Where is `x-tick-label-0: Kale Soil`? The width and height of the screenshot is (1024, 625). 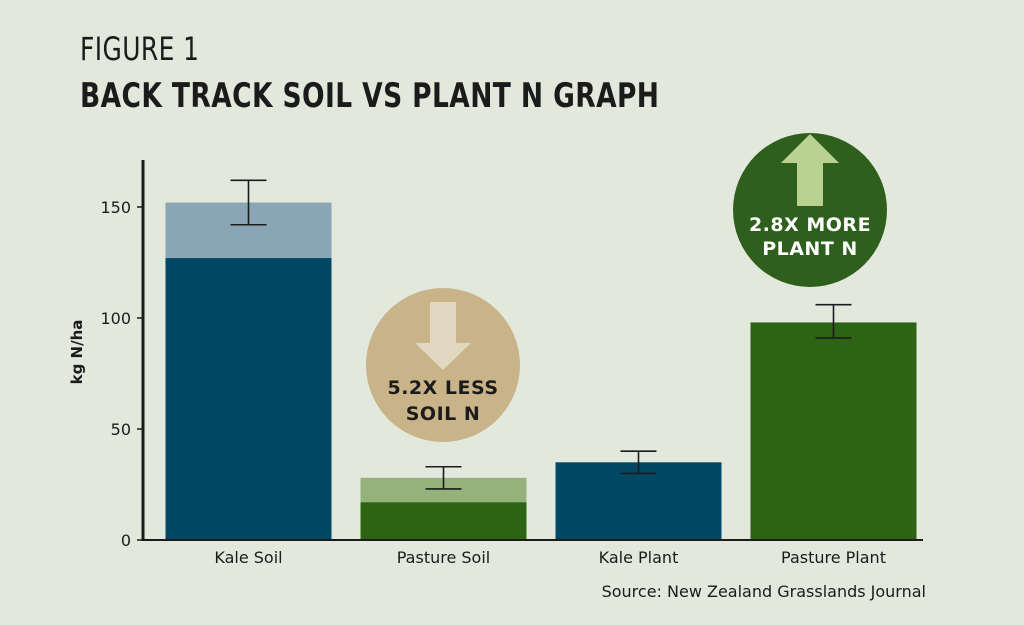 x-tick-label-0: Kale Soil is located at coordinates (248, 557).